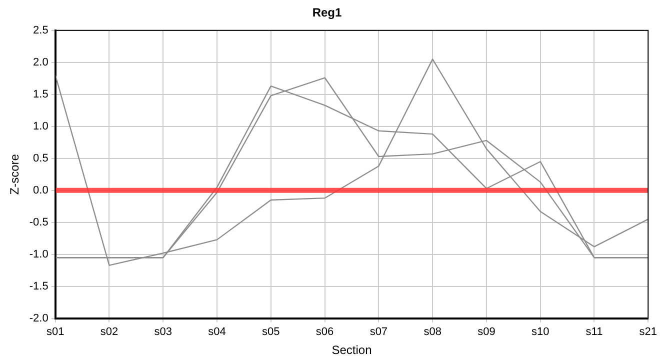 The height and width of the screenshot is (360, 660). I want to click on x-tick-label: s08, so click(433, 332).